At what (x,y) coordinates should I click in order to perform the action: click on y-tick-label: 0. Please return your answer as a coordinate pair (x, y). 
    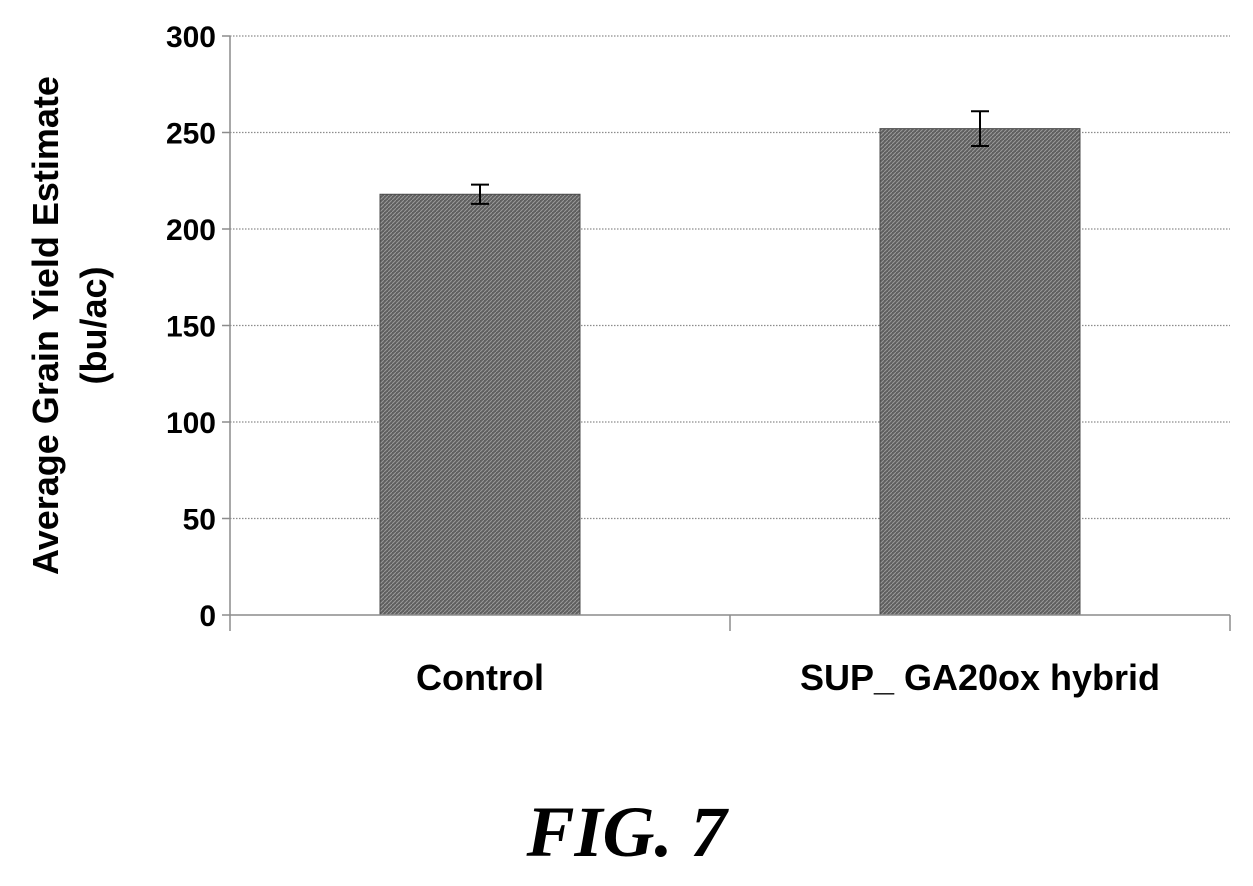
    Looking at the image, I should click on (207, 616).